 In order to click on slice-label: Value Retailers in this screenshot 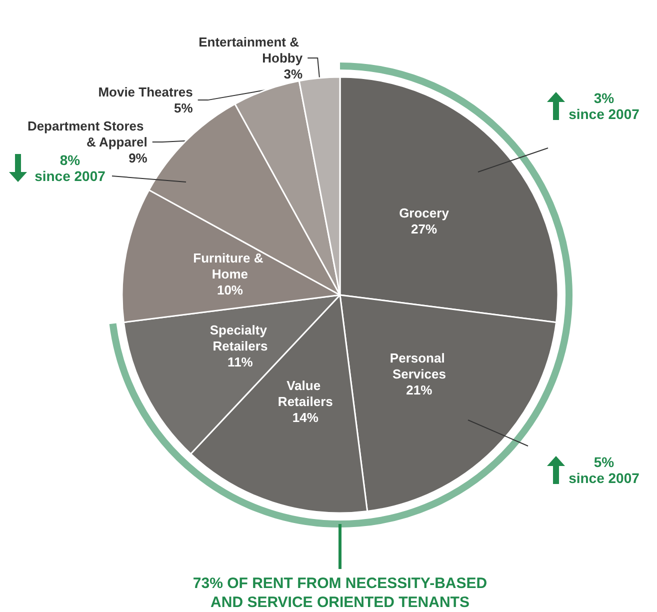, I will do `click(305, 394)`.